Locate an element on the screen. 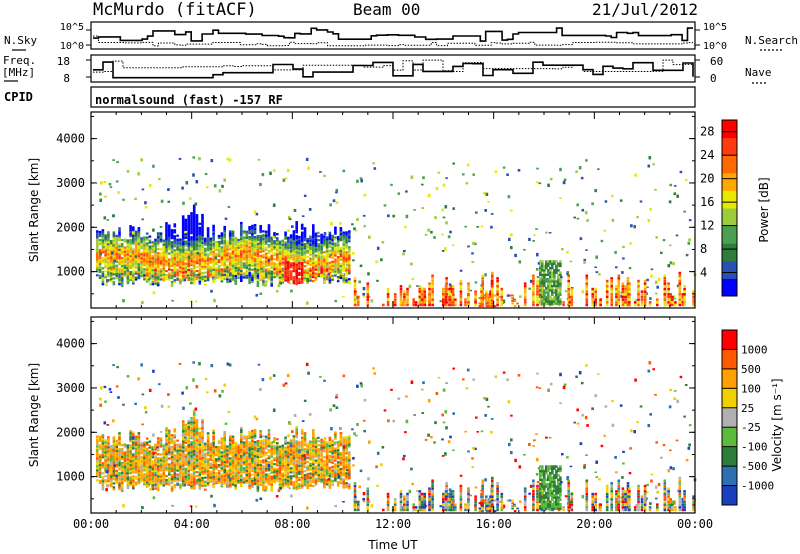 The height and width of the screenshot is (554, 800). colorbar-tick: 16 is located at coordinates (707, 202).